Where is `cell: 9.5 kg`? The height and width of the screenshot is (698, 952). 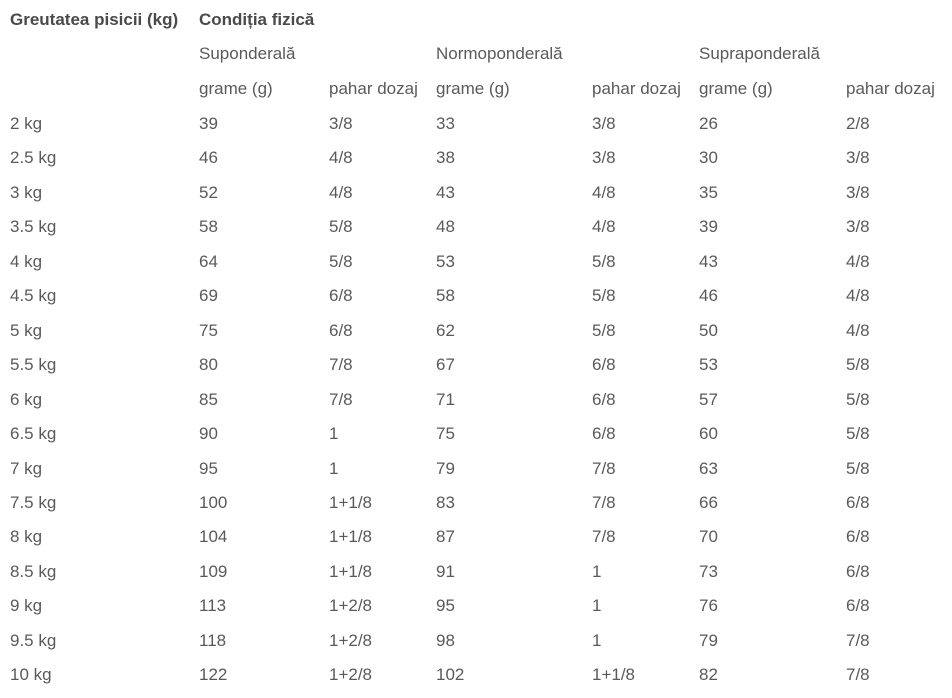 cell: 9.5 kg is located at coordinates (33, 640).